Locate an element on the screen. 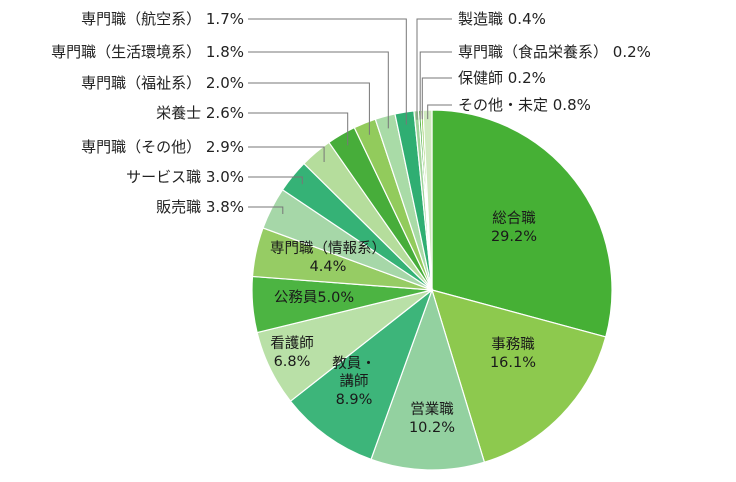 The height and width of the screenshot is (482, 736). slice-2-value: 10.2% is located at coordinates (432, 428).